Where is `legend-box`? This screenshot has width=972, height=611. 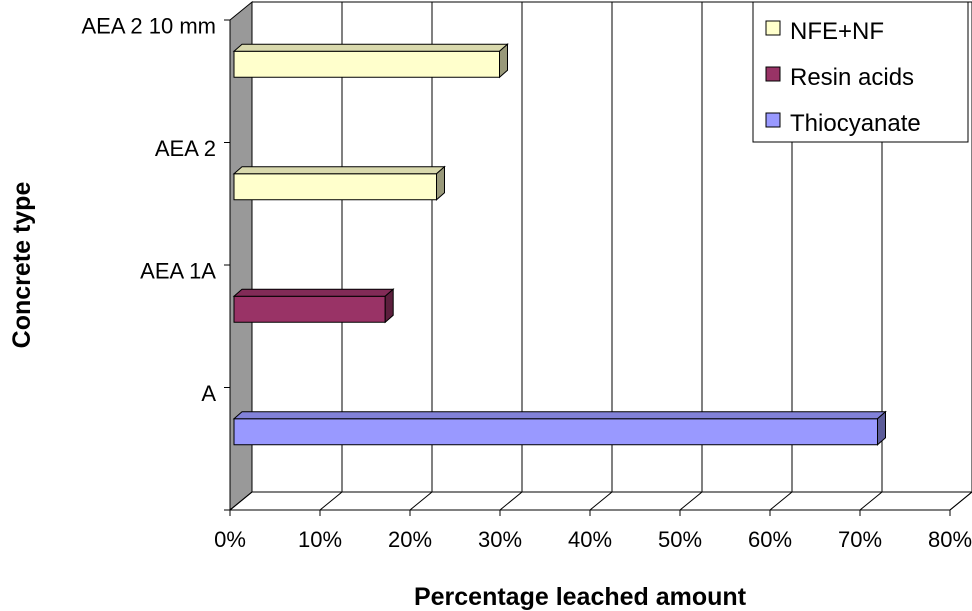 legend-box is located at coordinates (860, 72).